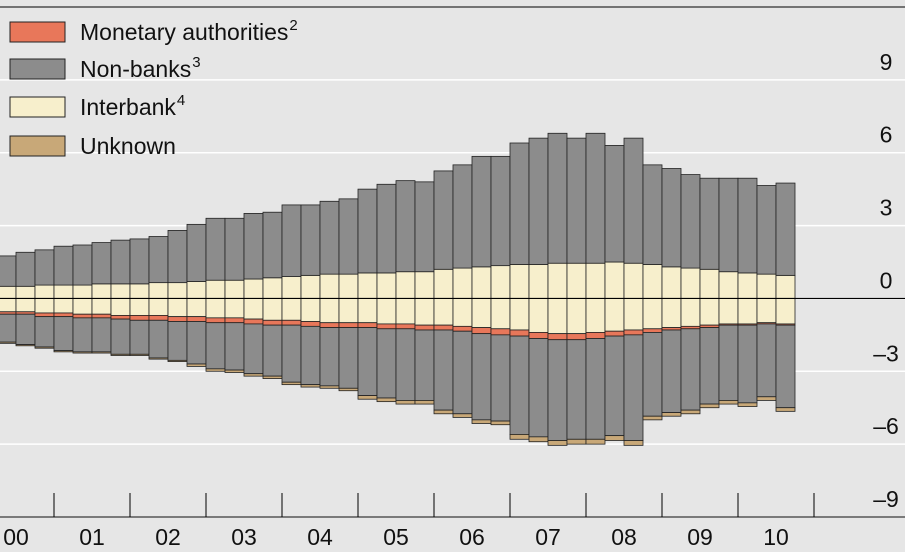 The width and height of the screenshot is (905, 552). I want to click on x-tick-label: 09, so click(700, 537).